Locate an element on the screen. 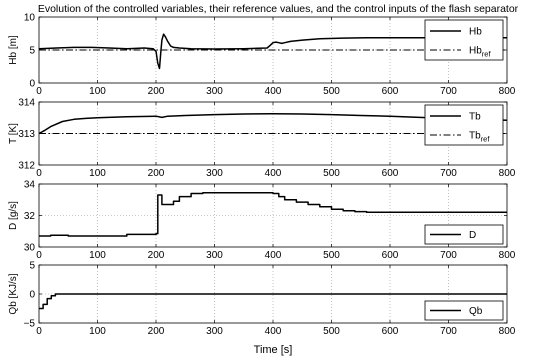 The image size is (551, 358). y-axis-label: Qb [KJ/s] is located at coordinates (13, 293).